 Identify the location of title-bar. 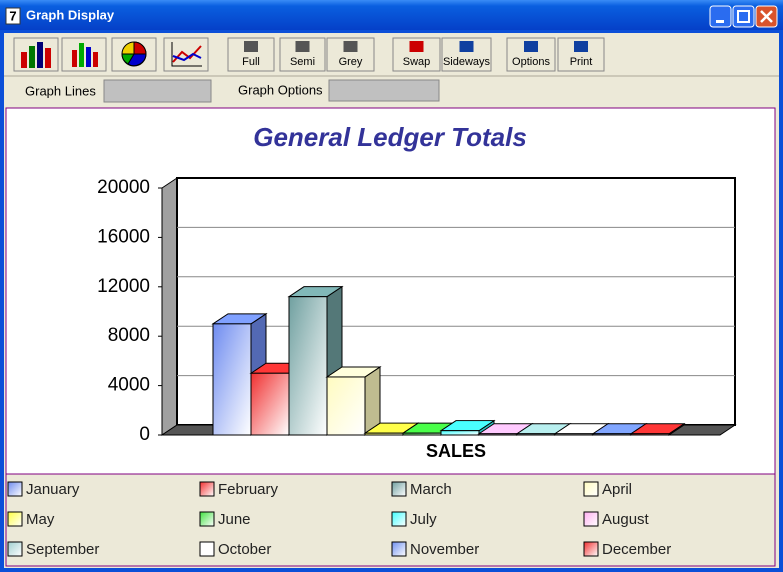
(391, 15).